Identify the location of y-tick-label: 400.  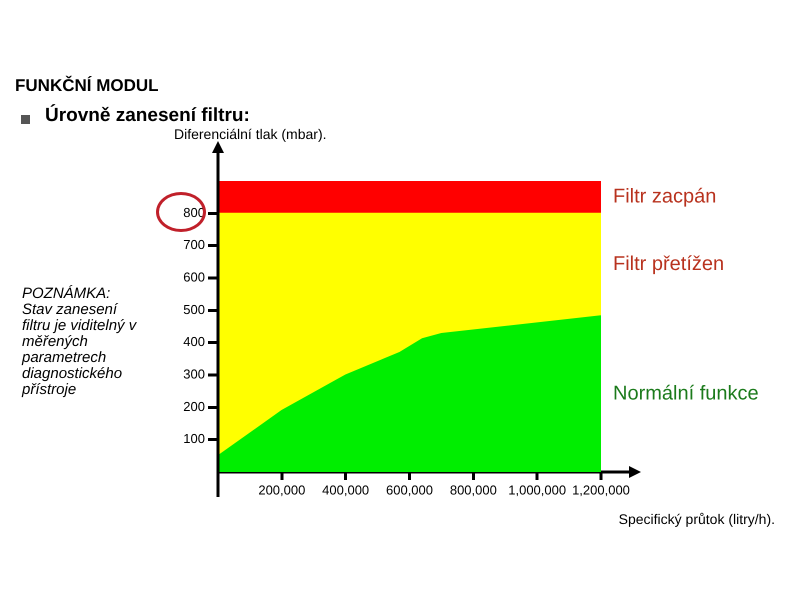
(194, 342).